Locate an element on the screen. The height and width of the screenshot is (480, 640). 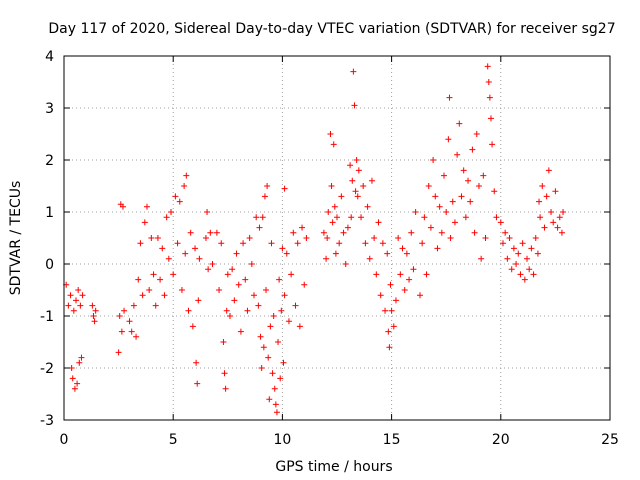
x-tick-label: 20 is located at coordinates (501, 440).